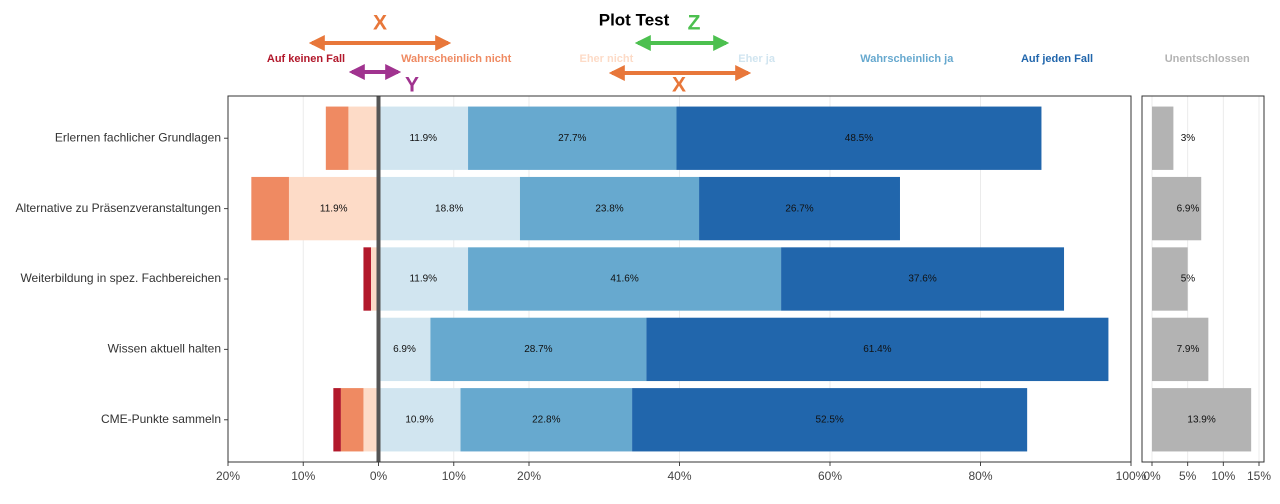 Image resolution: width=1280 pixels, height=504 pixels. I want to click on chart-title: Plot Test, so click(634, 19).